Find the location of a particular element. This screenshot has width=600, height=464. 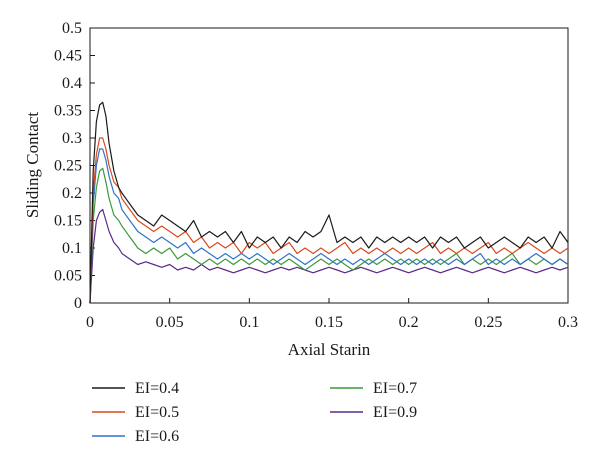

y-axis-ticks: 0 0.05 0.1 0.15 0.2 0.25 0.3 0.35 0.4 0.45 0.5 is located at coordinates (74, 166).